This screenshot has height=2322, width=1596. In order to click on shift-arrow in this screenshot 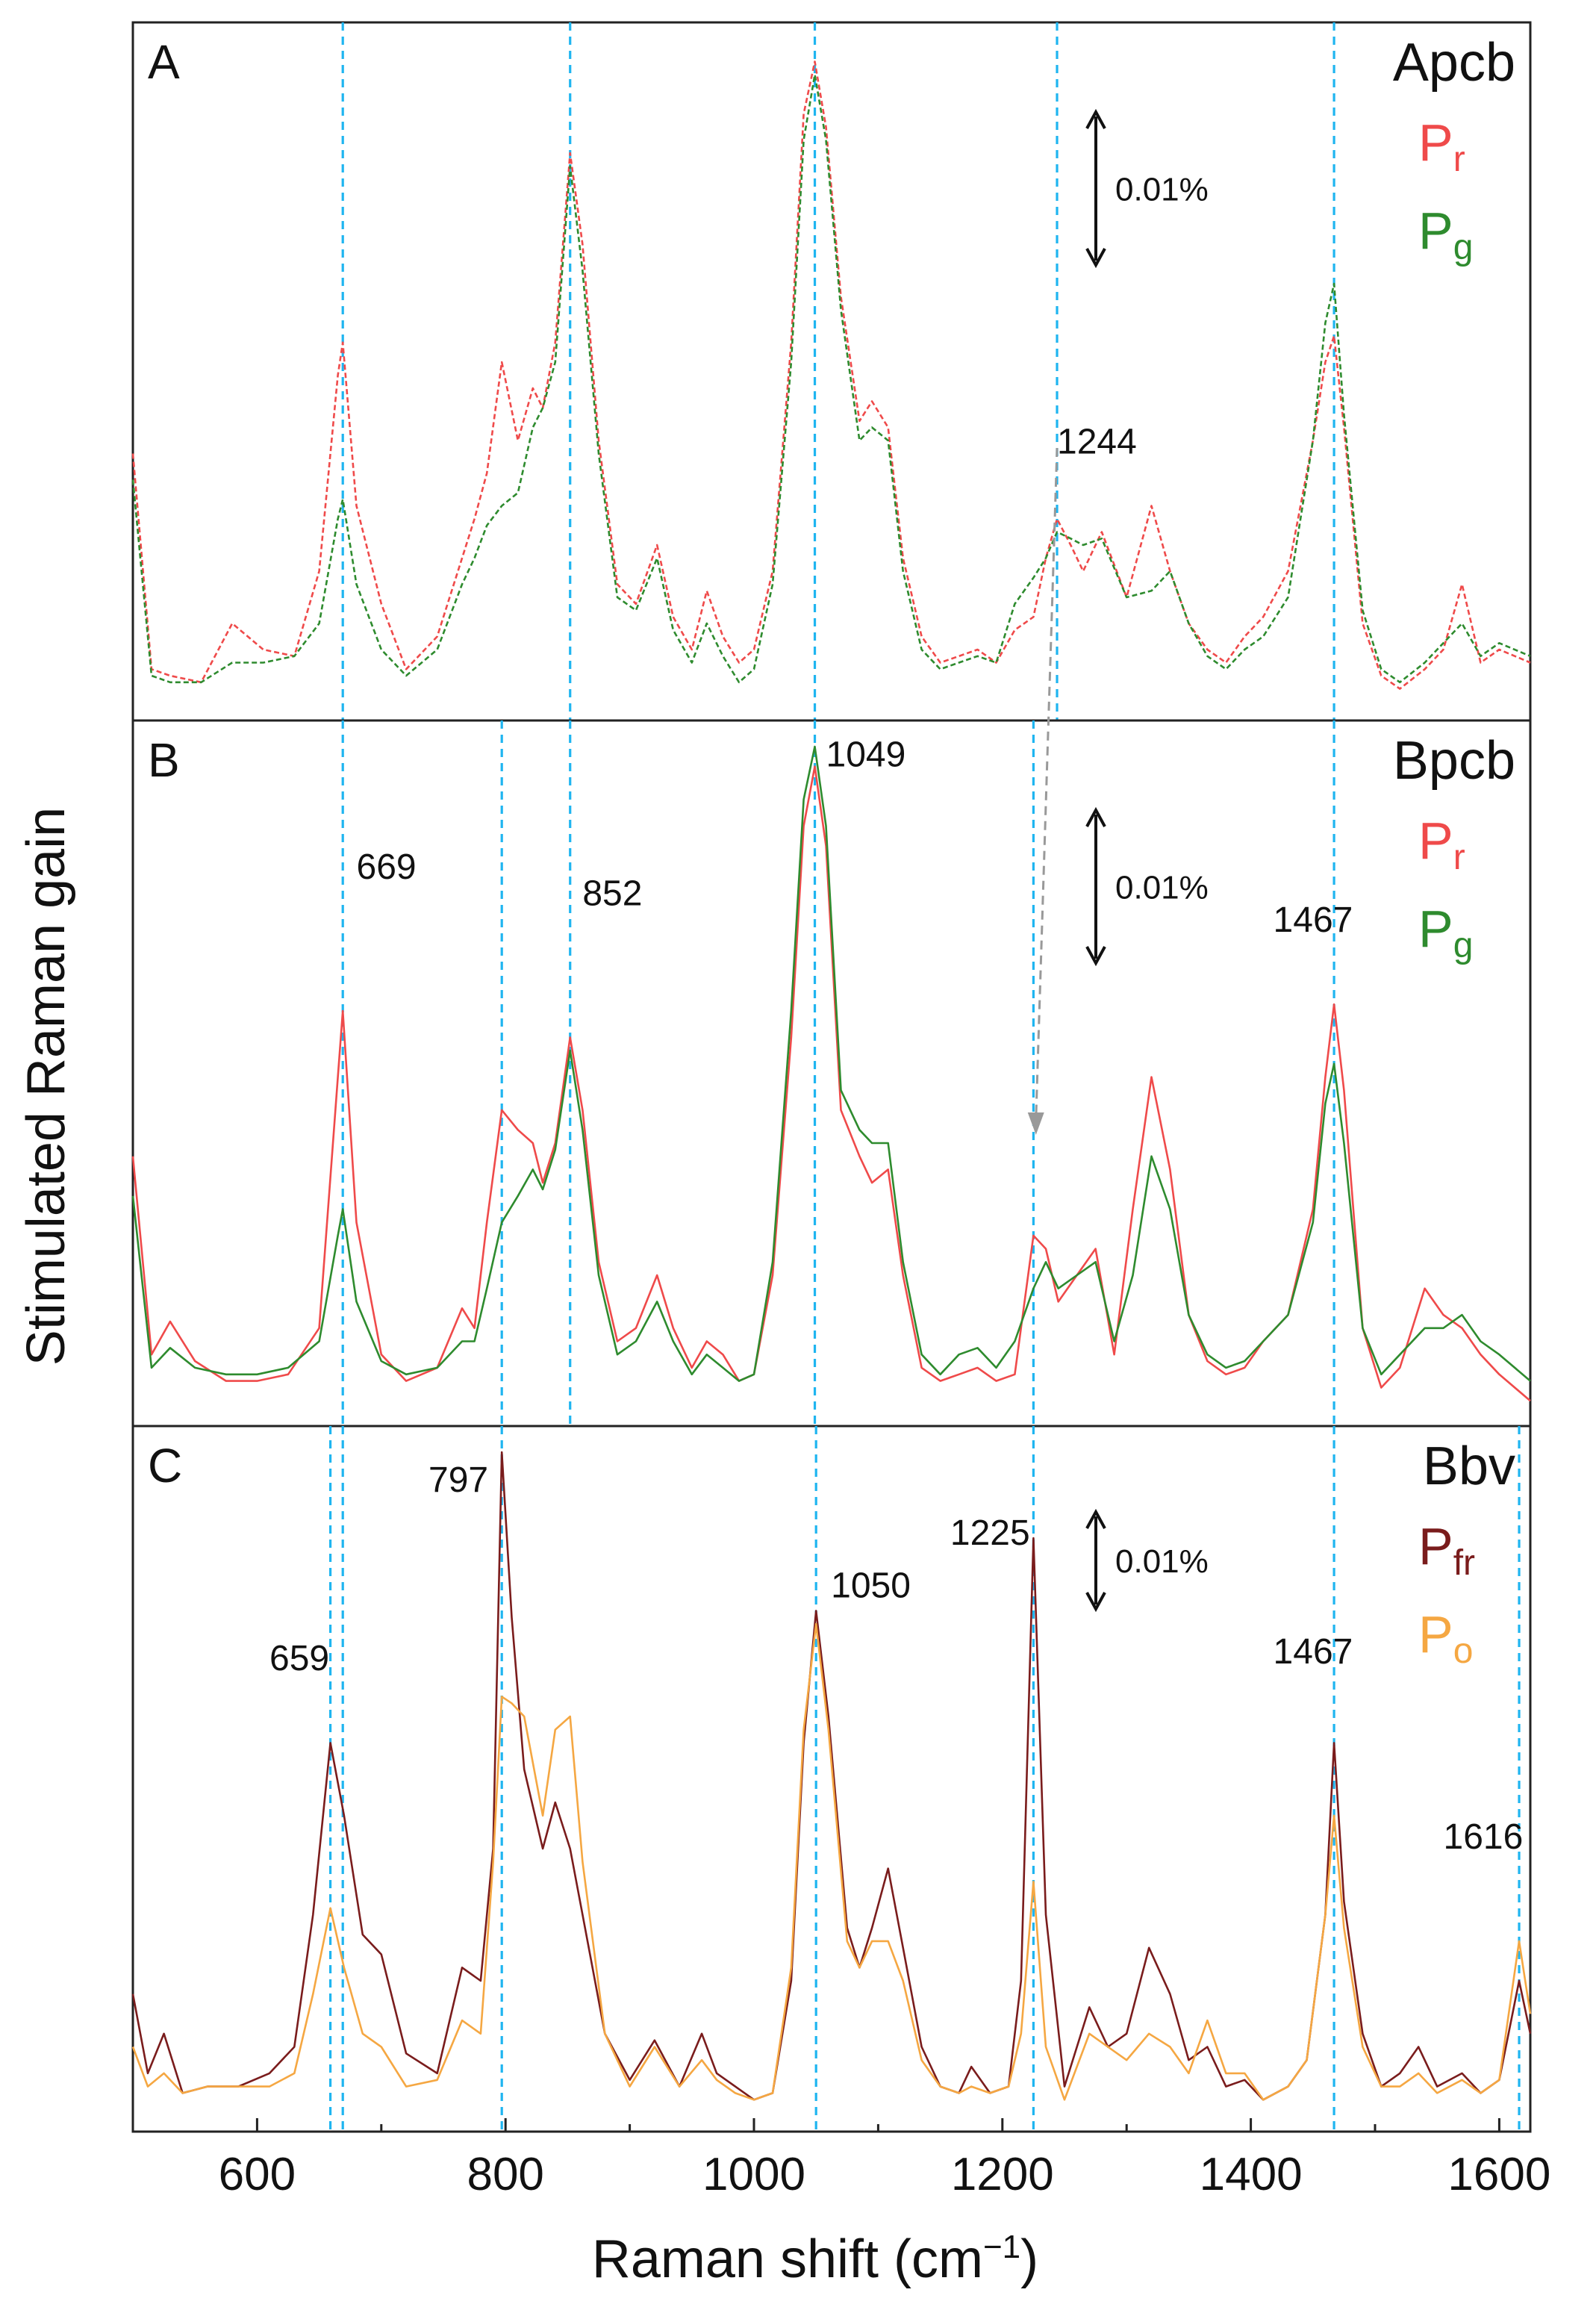, I will do `click(1043, 791)`.